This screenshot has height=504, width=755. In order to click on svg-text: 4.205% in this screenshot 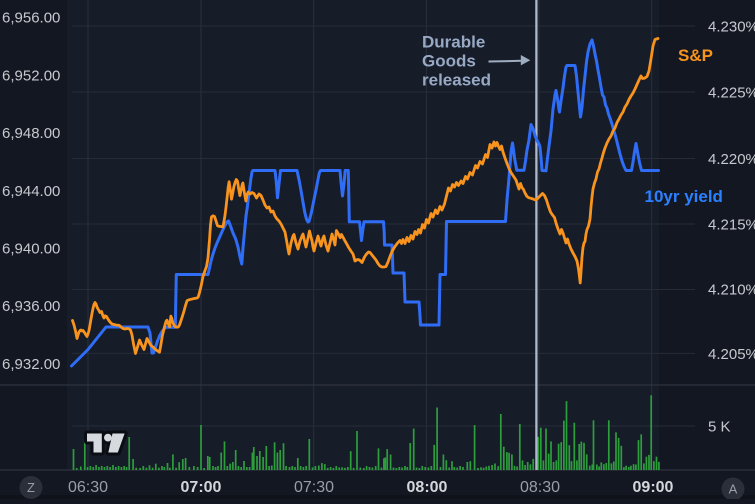, I will do `click(731, 354)`.